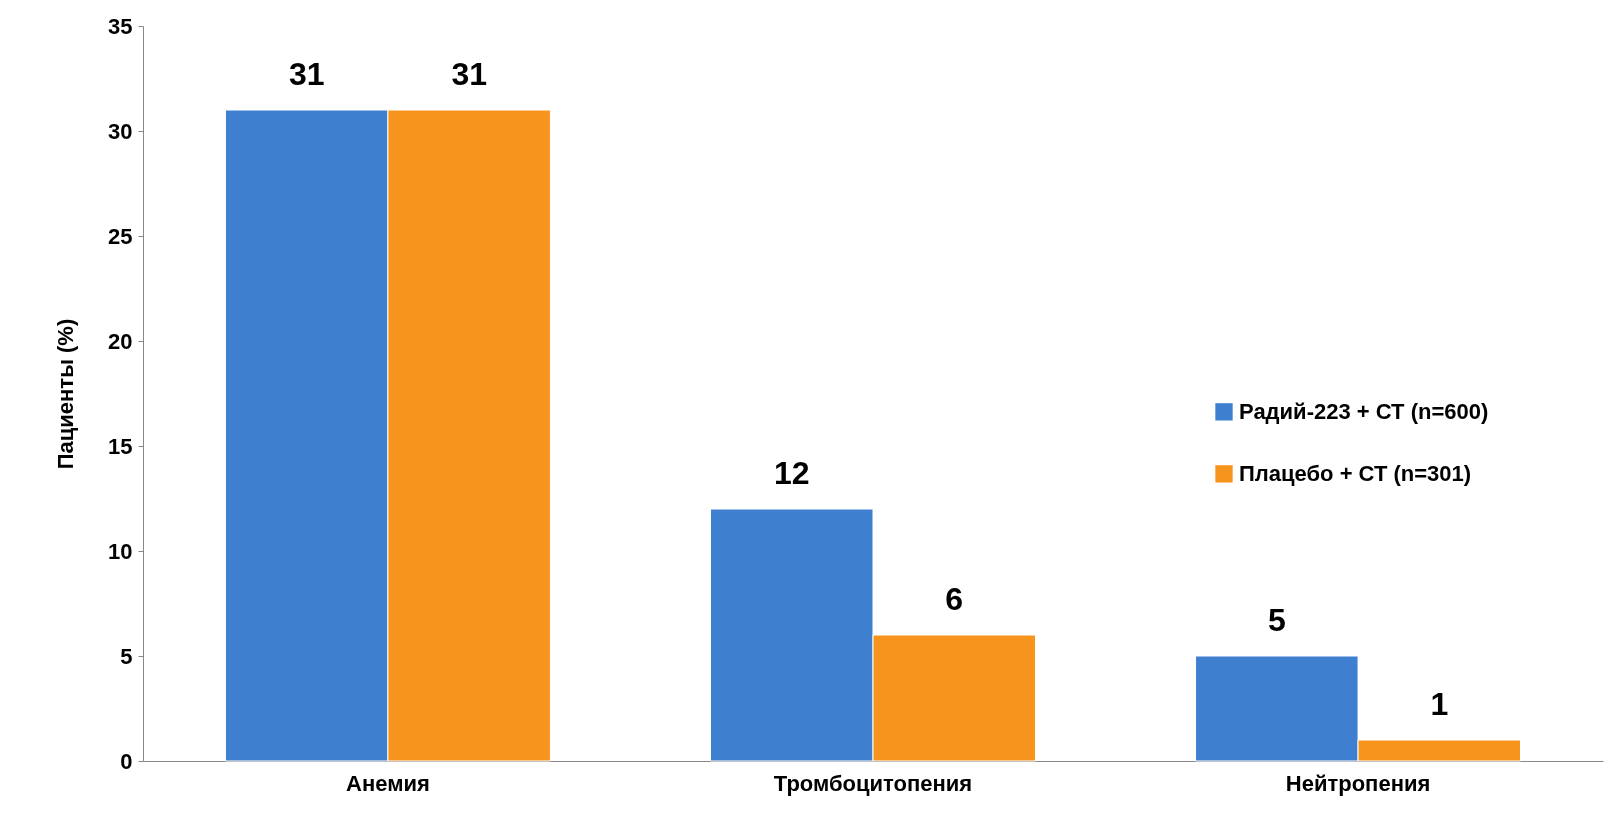 The width and height of the screenshot is (1621, 818). Describe the element at coordinates (873, 783) in the screenshot. I see `x-tick-label: Тромбоцитопения` at that location.